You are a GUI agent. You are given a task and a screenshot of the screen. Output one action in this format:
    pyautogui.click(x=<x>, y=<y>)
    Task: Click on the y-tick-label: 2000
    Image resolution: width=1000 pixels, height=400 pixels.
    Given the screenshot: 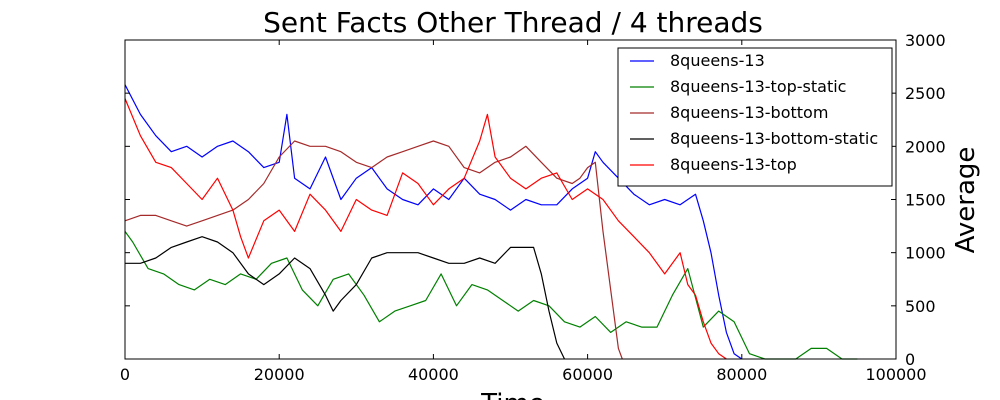 What is the action you would take?
    pyautogui.click(x=925, y=146)
    